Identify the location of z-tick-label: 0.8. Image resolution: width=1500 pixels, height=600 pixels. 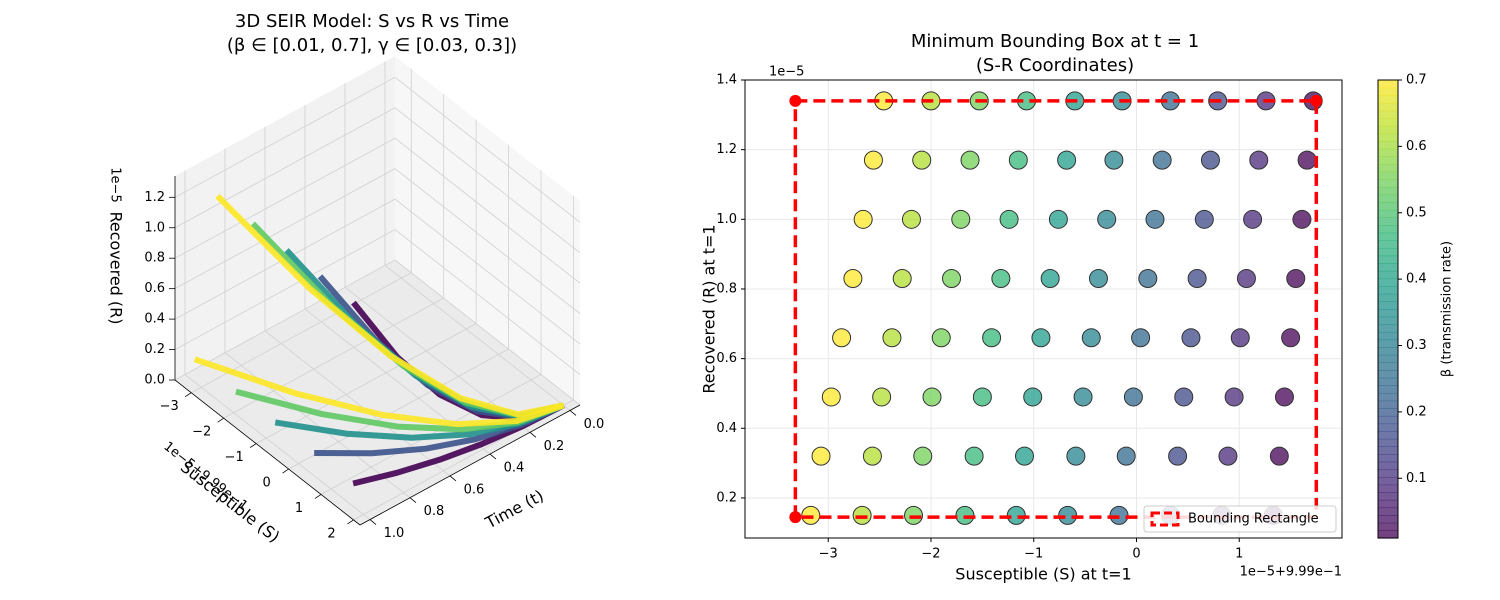
(154, 258).